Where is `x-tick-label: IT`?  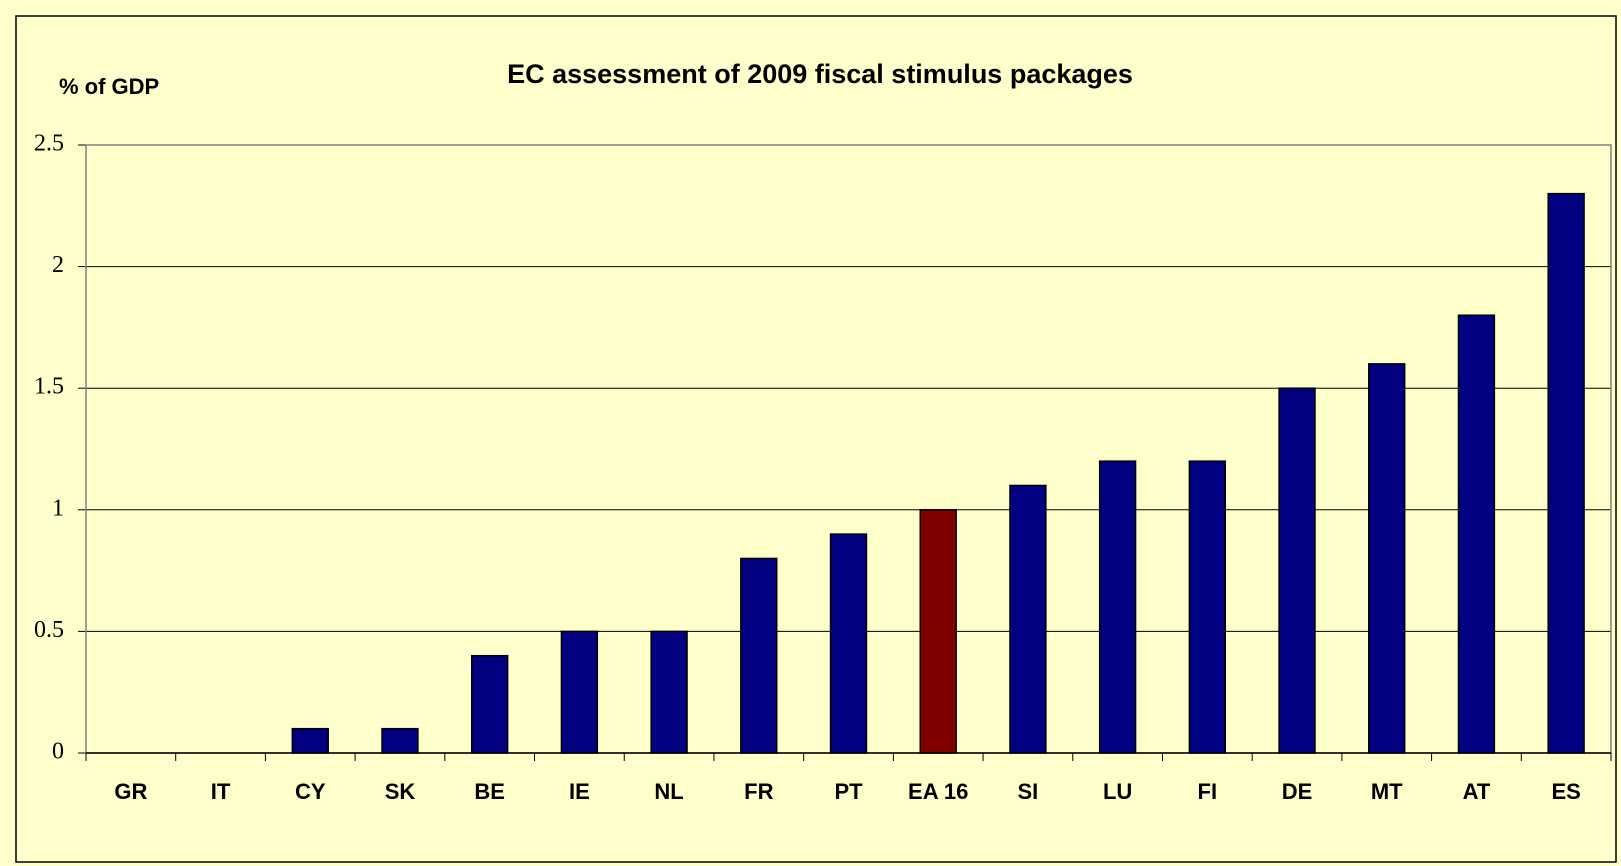
x-tick-label: IT is located at coordinates (221, 791).